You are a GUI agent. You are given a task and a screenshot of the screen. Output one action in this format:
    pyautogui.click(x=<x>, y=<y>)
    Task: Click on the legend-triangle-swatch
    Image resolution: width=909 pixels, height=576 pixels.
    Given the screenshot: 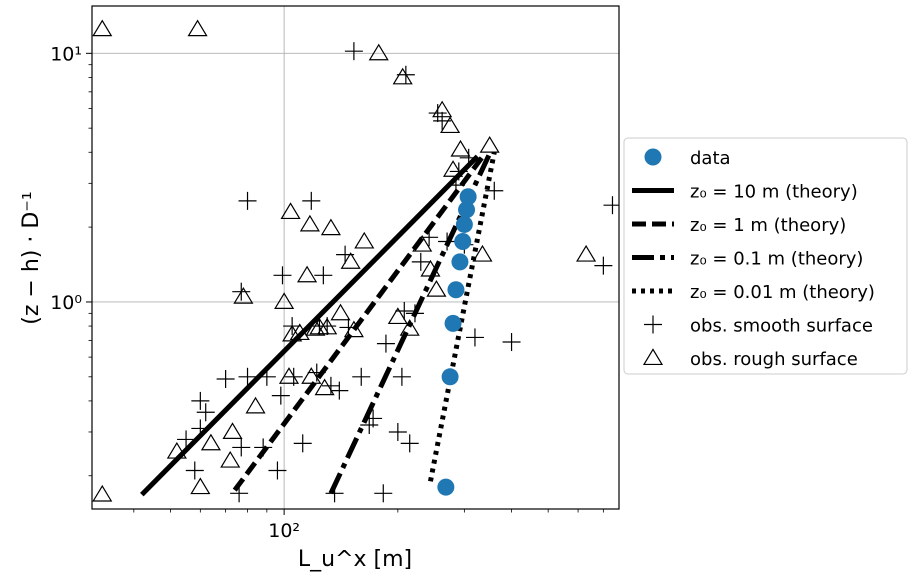 What is the action you would take?
    pyautogui.click(x=653, y=357)
    